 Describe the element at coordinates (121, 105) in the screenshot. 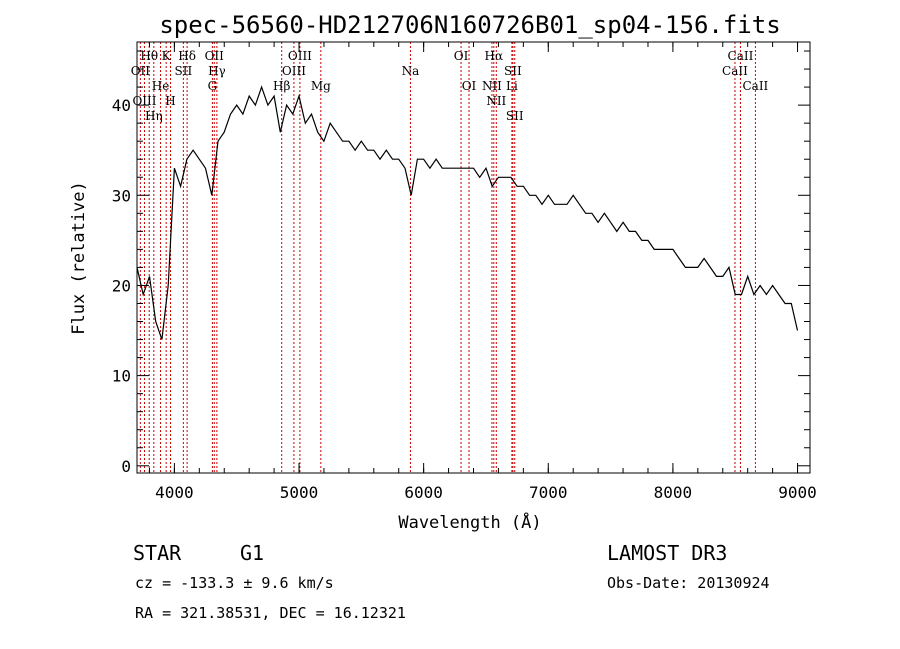

I see `y-tick-label: 40` at that location.